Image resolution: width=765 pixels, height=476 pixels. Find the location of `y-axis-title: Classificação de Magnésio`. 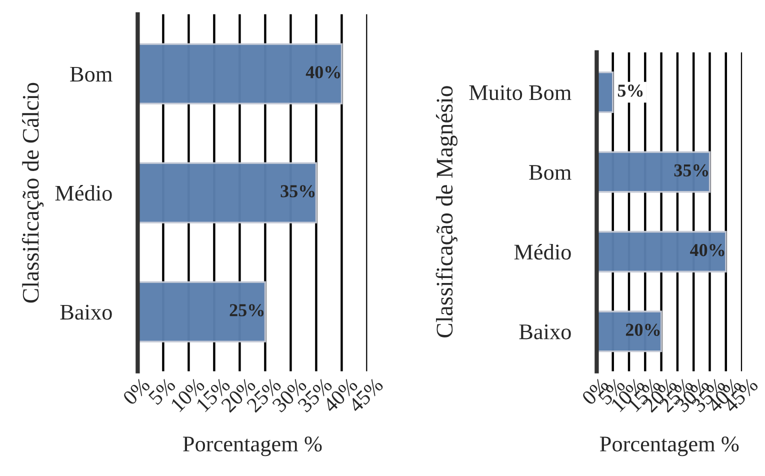

y-axis-title: Classificação de Magnésio is located at coordinates (447, 212).